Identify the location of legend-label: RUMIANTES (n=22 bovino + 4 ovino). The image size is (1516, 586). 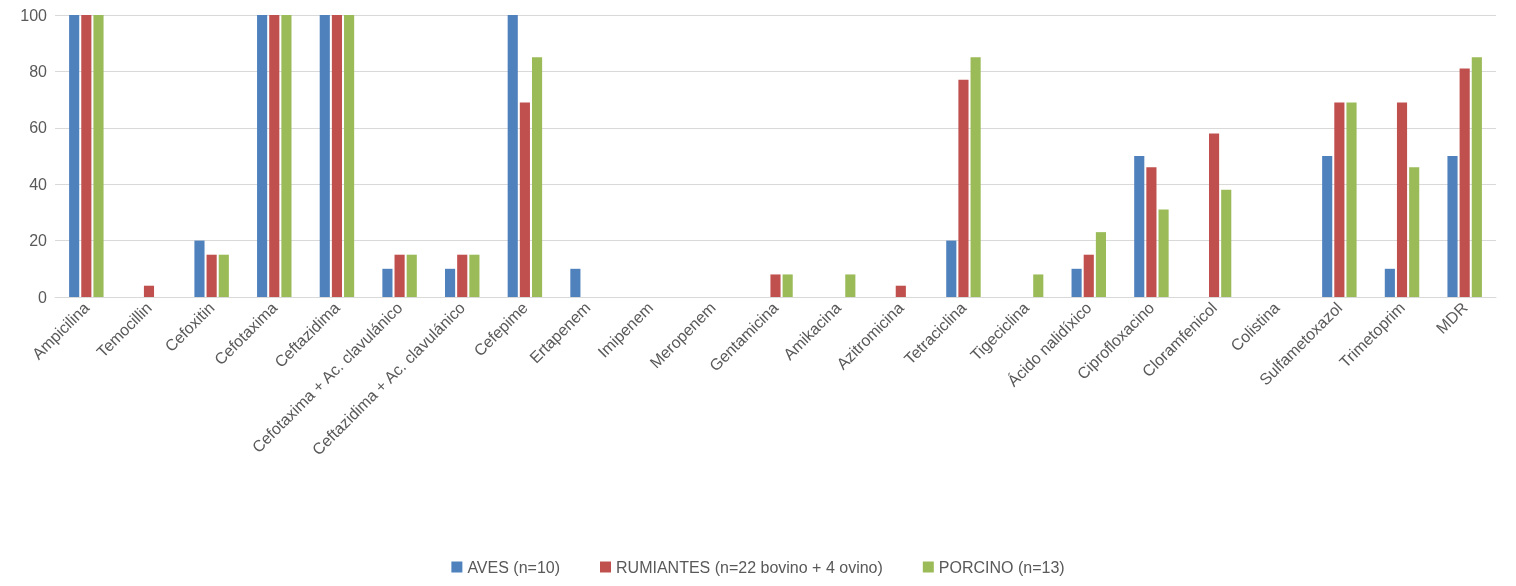
(749, 567).